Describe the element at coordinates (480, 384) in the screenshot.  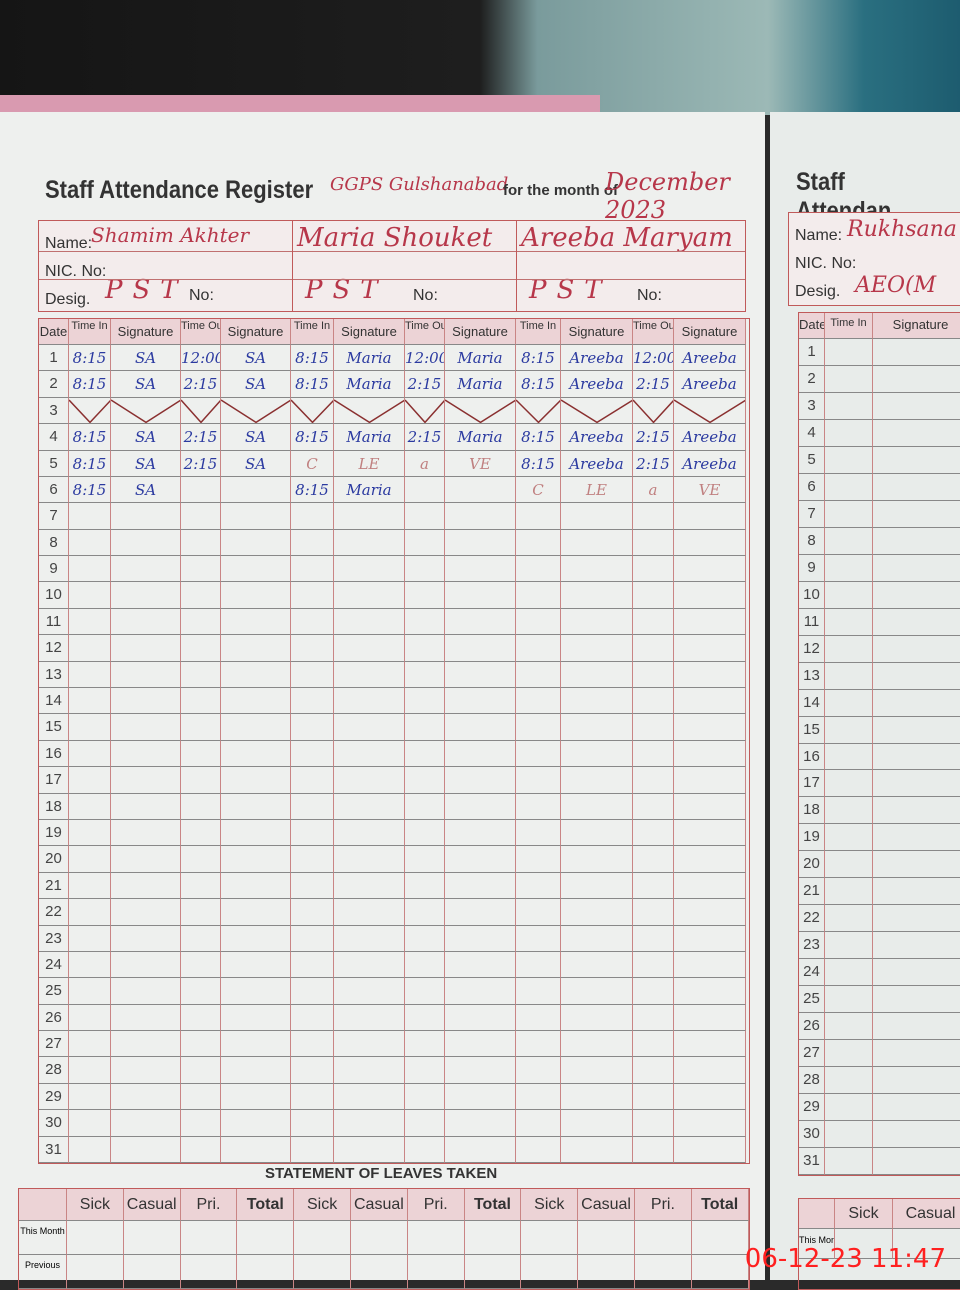
I see `handwritten-entry: Maria` at that location.